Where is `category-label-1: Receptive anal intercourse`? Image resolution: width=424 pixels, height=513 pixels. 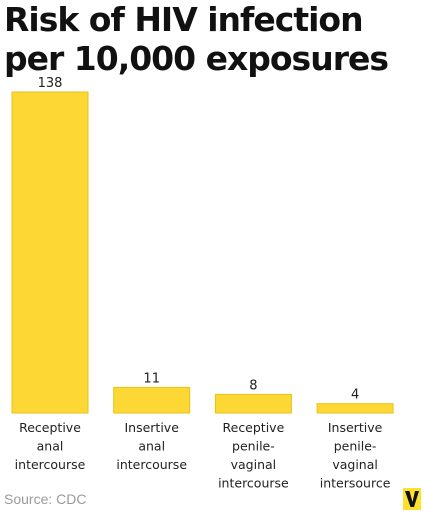
category-label-1: Receptive anal intercourse is located at coordinates (50, 446).